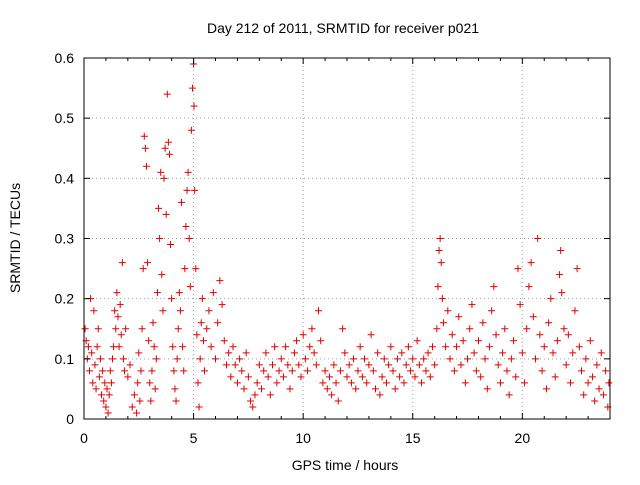 This screenshot has height=485, width=640. Describe the element at coordinates (70, 419) in the screenshot. I see `y-tick-label: 0` at that location.